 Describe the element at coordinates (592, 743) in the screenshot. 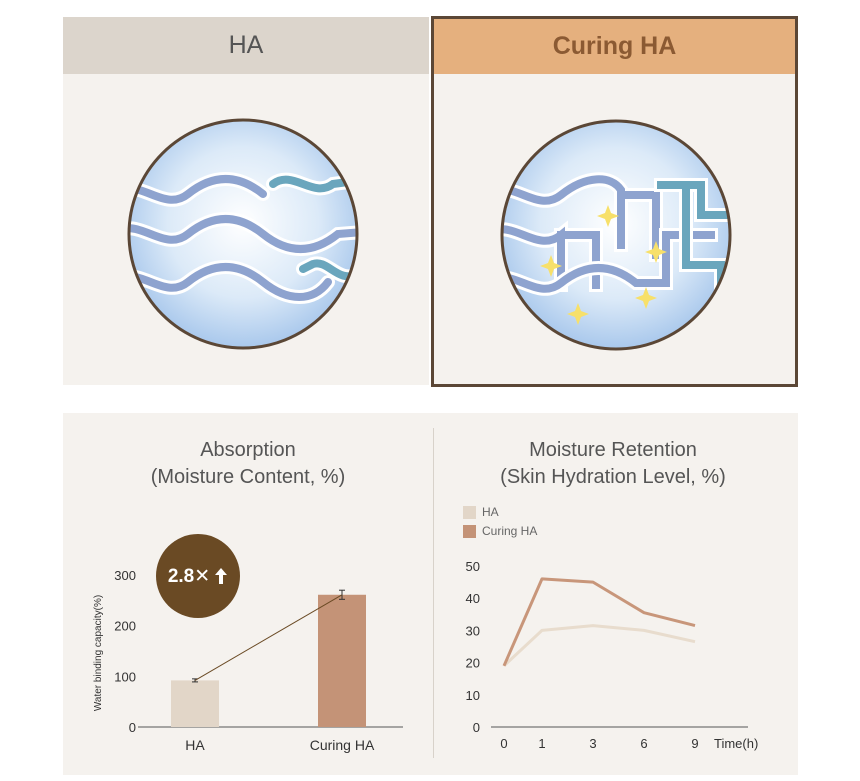

I see `line-x-tick-label: 3` at that location.